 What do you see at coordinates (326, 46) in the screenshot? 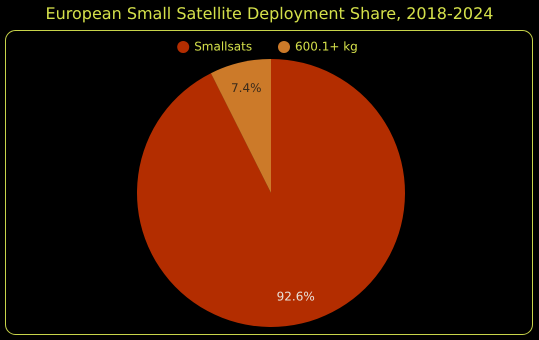
I see `legend-label: 600.1+ kg` at bounding box center [326, 46].